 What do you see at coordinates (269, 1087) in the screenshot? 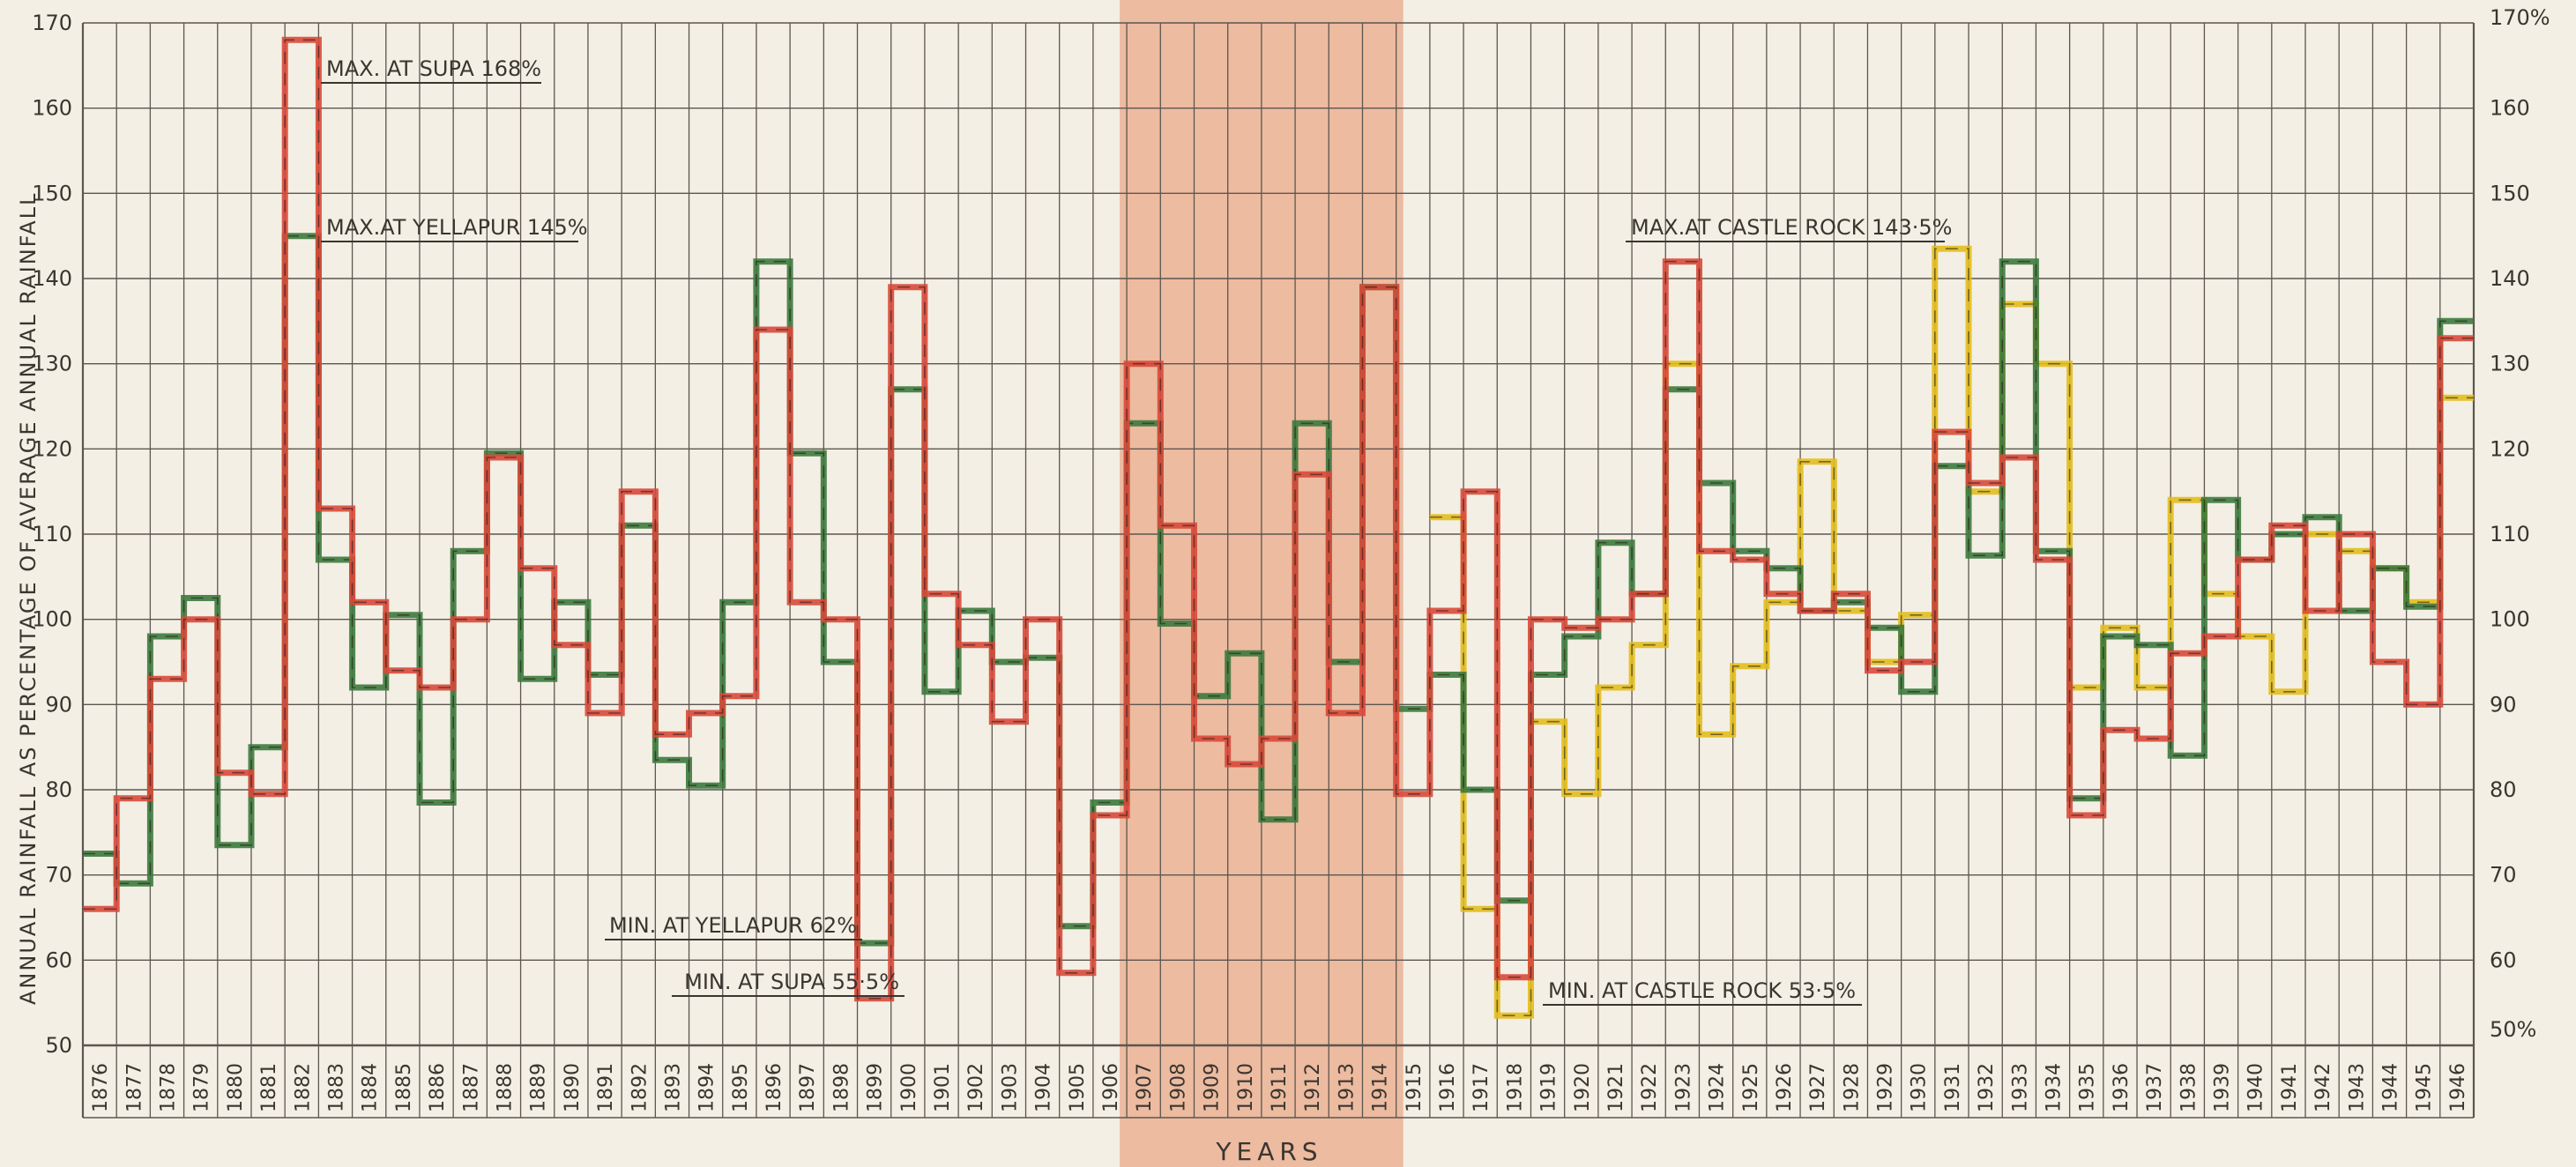
I see `x-tick: 1881` at bounding box center [269, 1087].